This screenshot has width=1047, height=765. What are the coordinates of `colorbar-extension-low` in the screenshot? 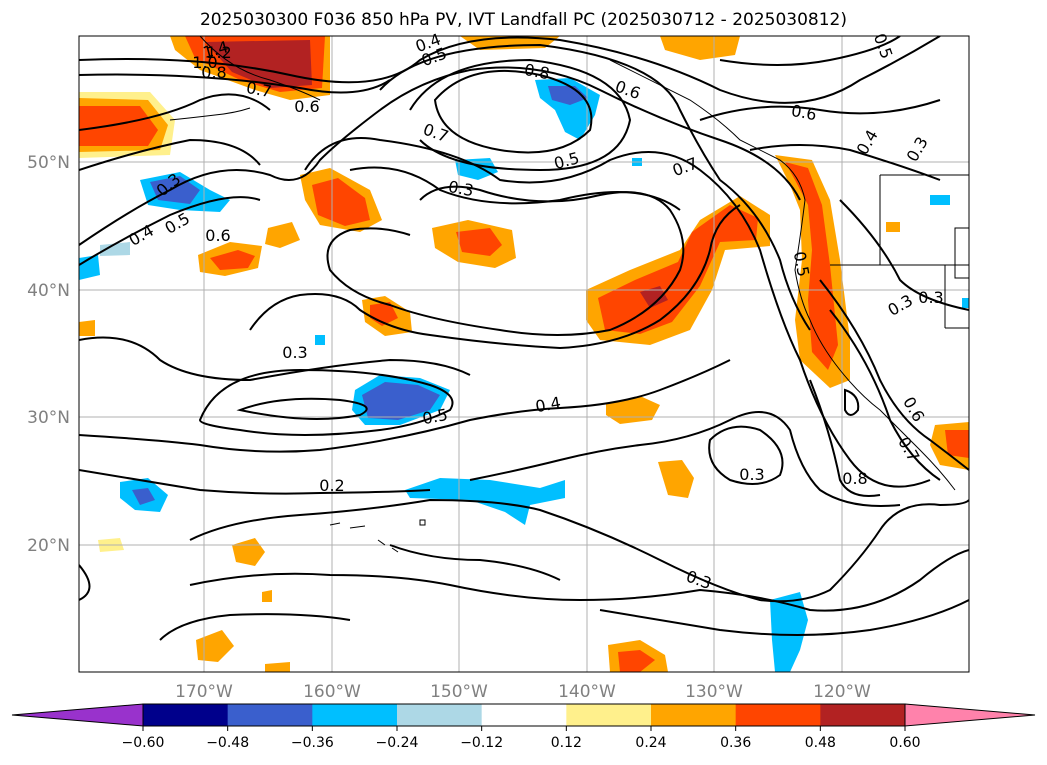 It's located at (77, 715).